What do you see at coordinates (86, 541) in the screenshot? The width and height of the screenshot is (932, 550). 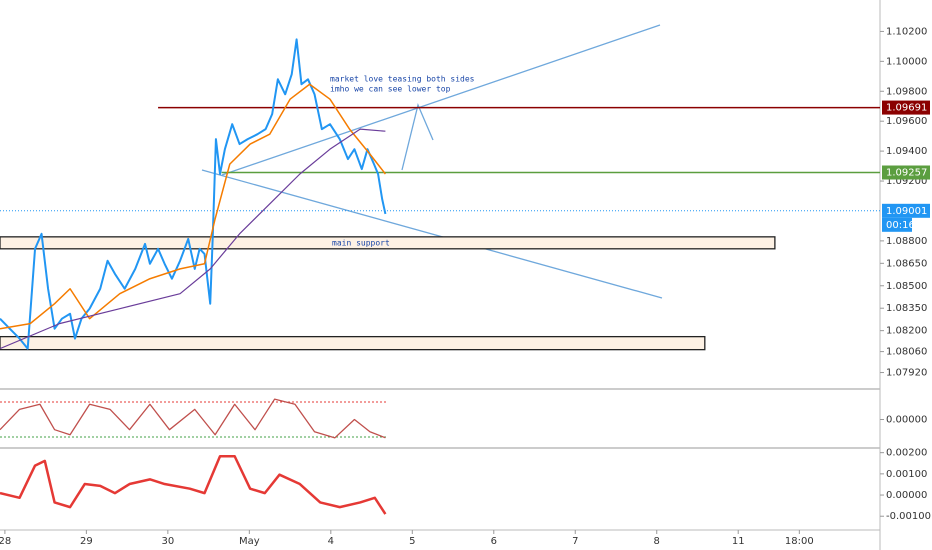 I see `x-tick-label: 29` at bounding box center [86, 541].